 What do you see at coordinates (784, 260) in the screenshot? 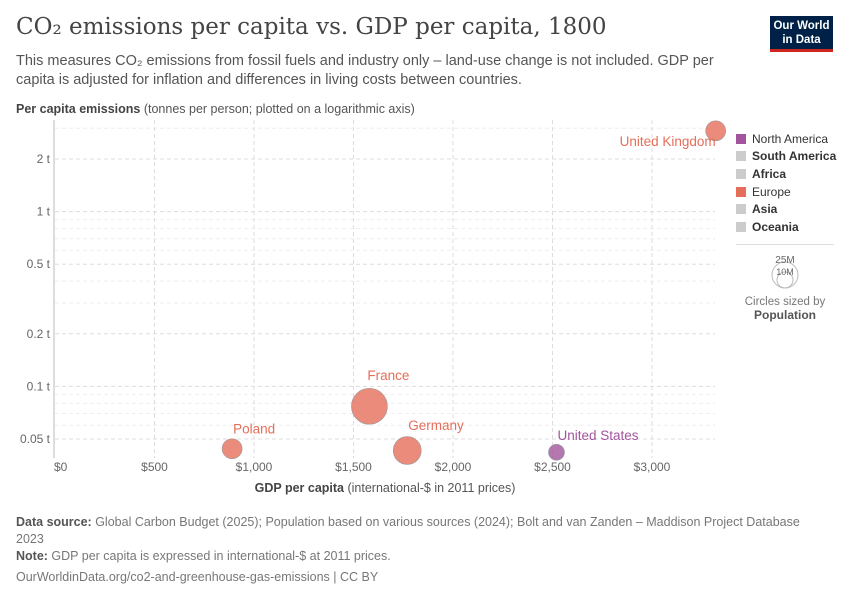
I see `size-legend-big: 25M` at bounding box center [784, 260].